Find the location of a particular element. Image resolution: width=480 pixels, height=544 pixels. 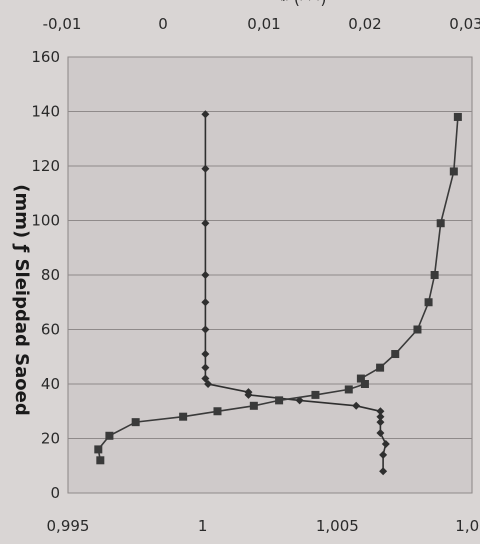

x-top-tick-label: 0,02 is located at coordinates (364, 24).